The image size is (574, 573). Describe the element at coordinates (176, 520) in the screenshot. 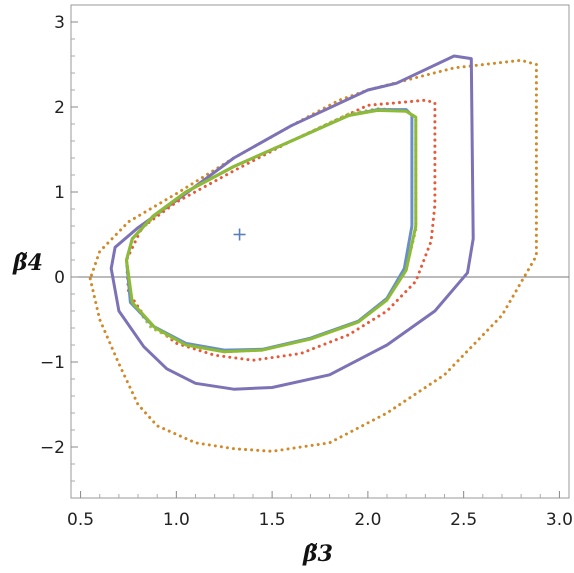

I see `x-tick-label: 1.0` at that location.